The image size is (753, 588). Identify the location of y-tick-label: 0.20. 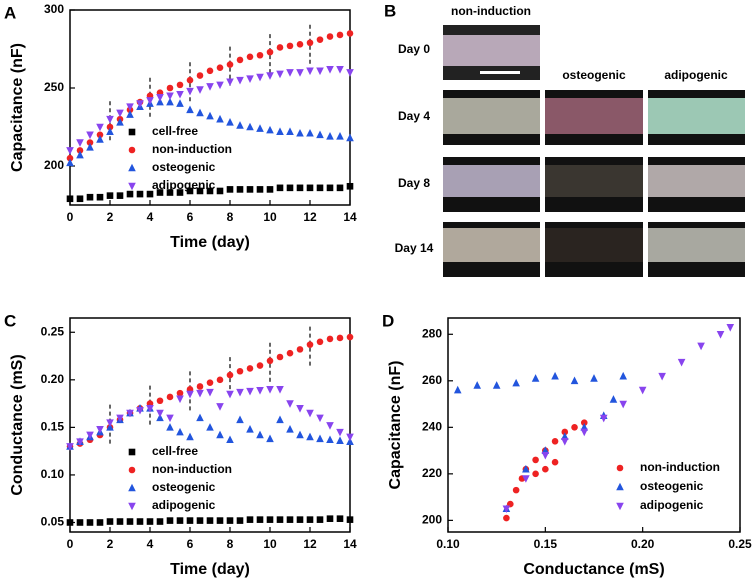
(53, 379).